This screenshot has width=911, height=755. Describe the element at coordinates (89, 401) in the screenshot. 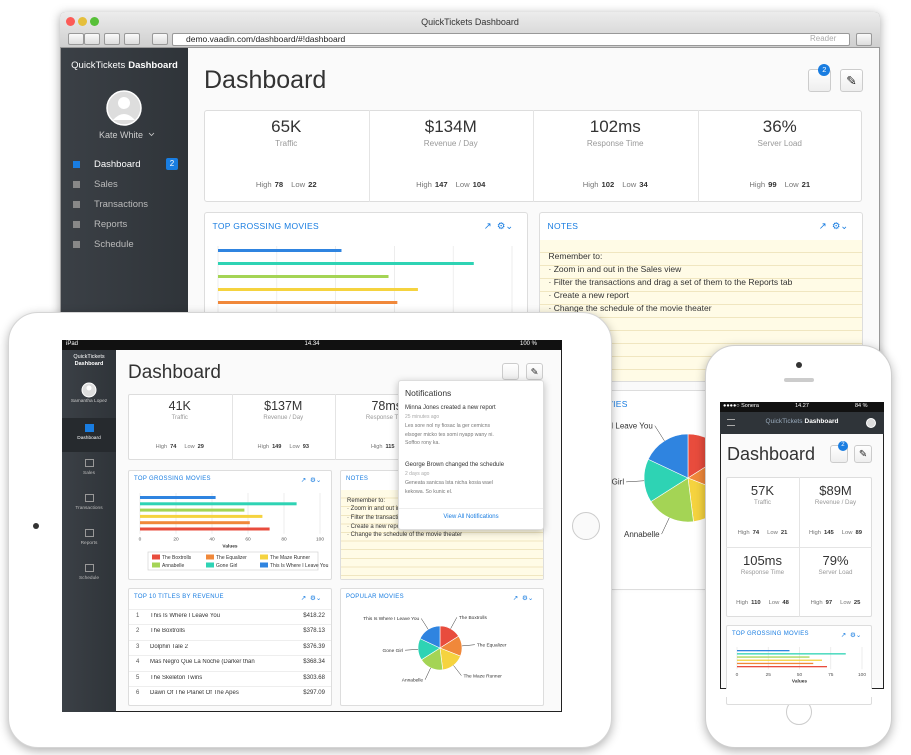

I see `user-name: Samantha Lopez` at that location.